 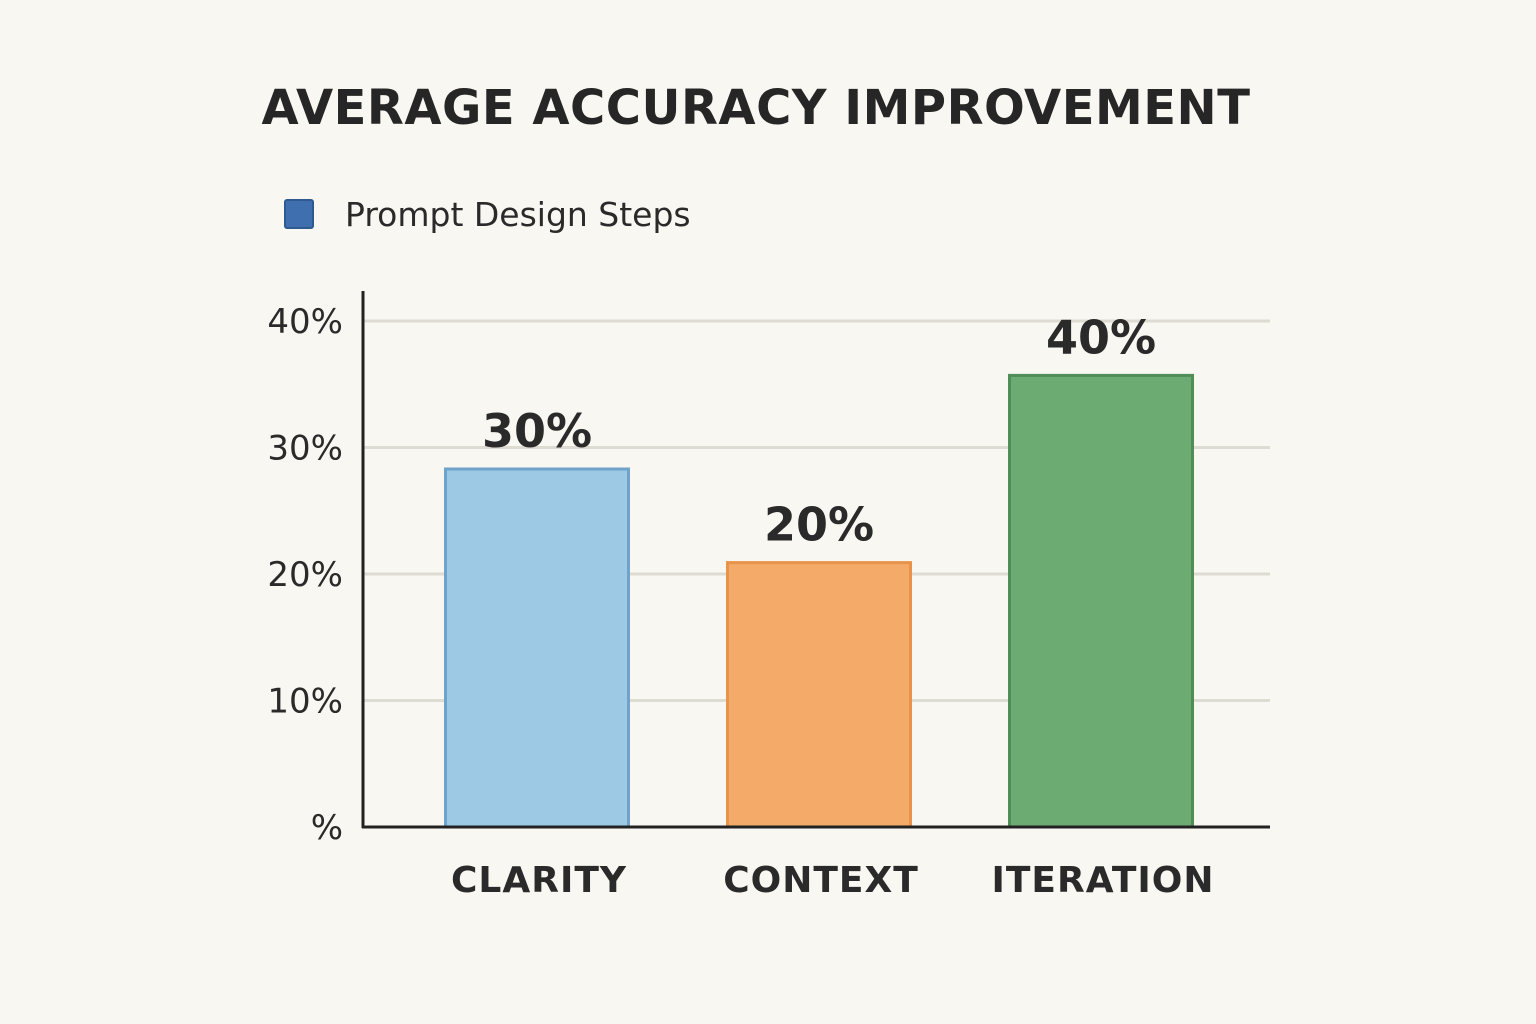 What do you see at coordinates (327, 828) in the screenshot?
I see `y-tick-label: %` at bounding box center [327, 828].